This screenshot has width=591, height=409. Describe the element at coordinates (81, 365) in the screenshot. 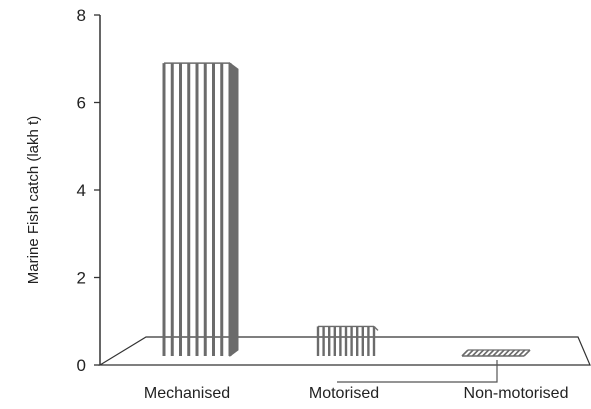

I see `y-tick-label: 0` at that location.